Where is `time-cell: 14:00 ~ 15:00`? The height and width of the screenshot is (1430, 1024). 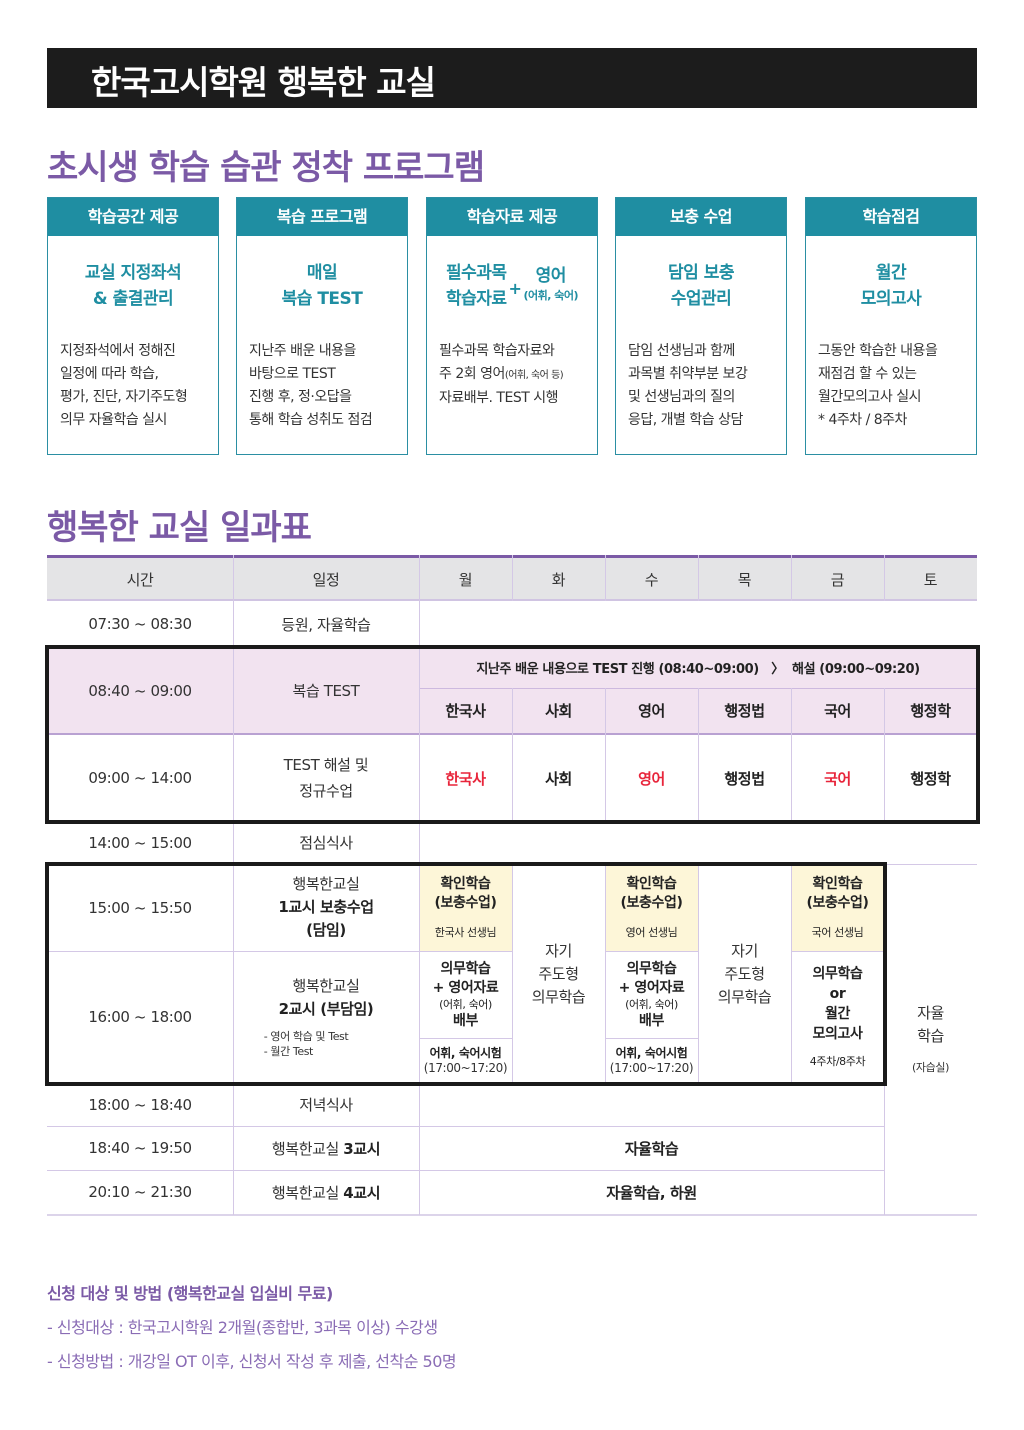 time-cell: 14:00 ~ 15:00 is located at coordinates (140, 842).